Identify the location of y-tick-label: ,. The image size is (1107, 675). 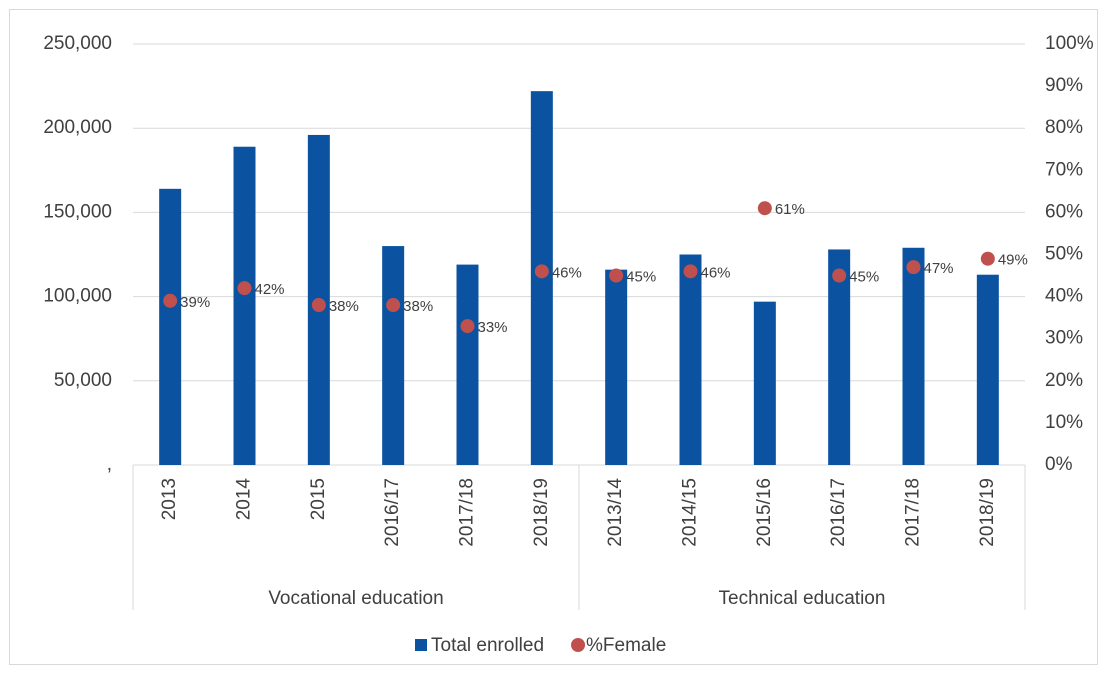
(109, 464).